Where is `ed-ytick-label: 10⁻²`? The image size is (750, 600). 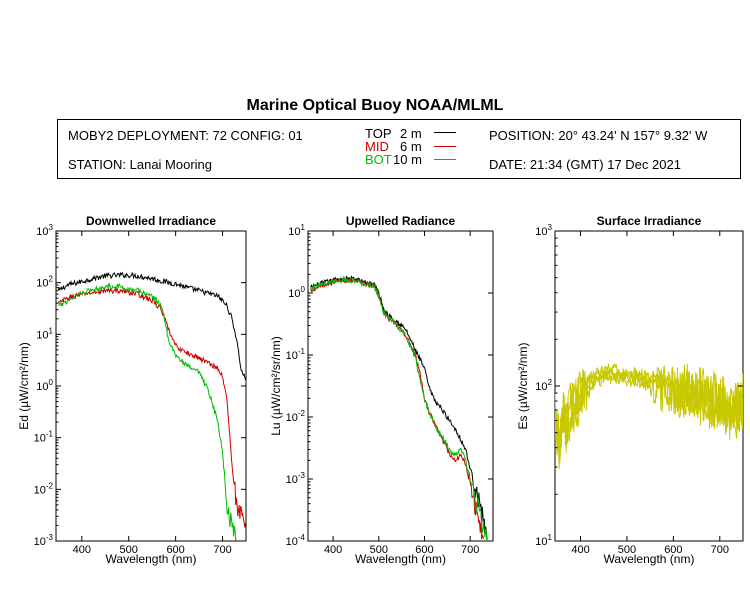
ed-ytick-label: 10⁻² is located at coordinates (44, 488).